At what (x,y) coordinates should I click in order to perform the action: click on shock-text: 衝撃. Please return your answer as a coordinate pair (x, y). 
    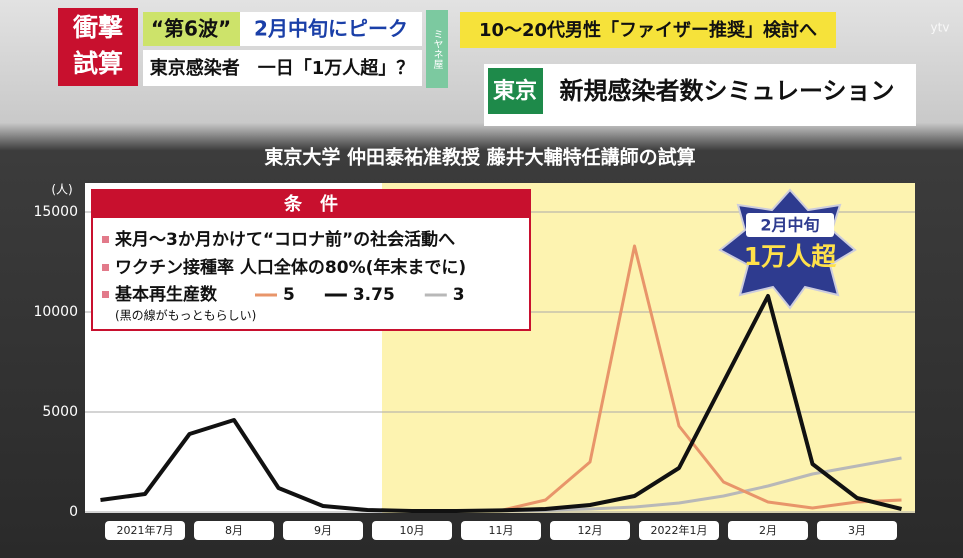
    Looking at the image, I should click on (97, 27).